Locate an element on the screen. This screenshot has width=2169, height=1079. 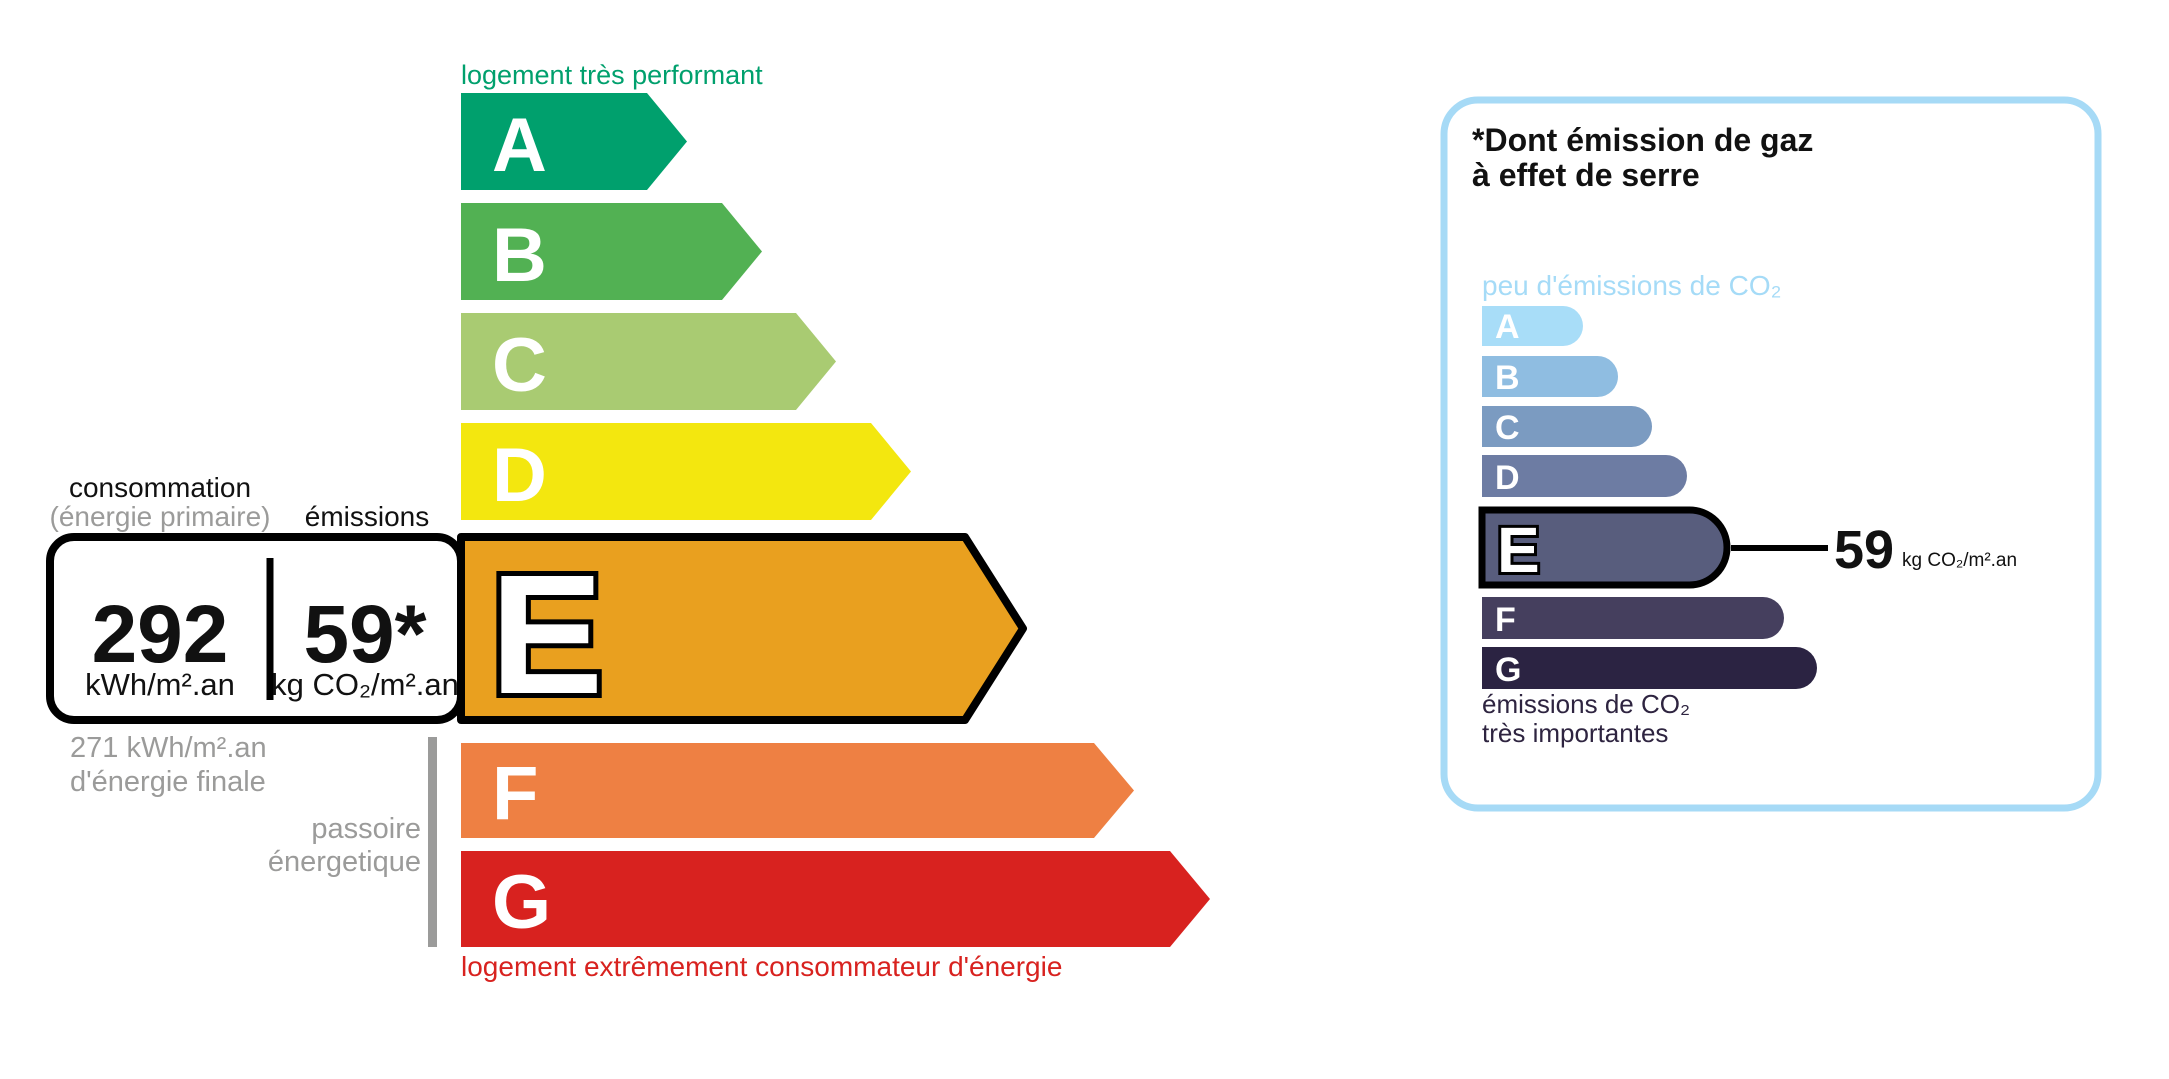
passoire-bracket-bar is located at coordinates (432, 842).